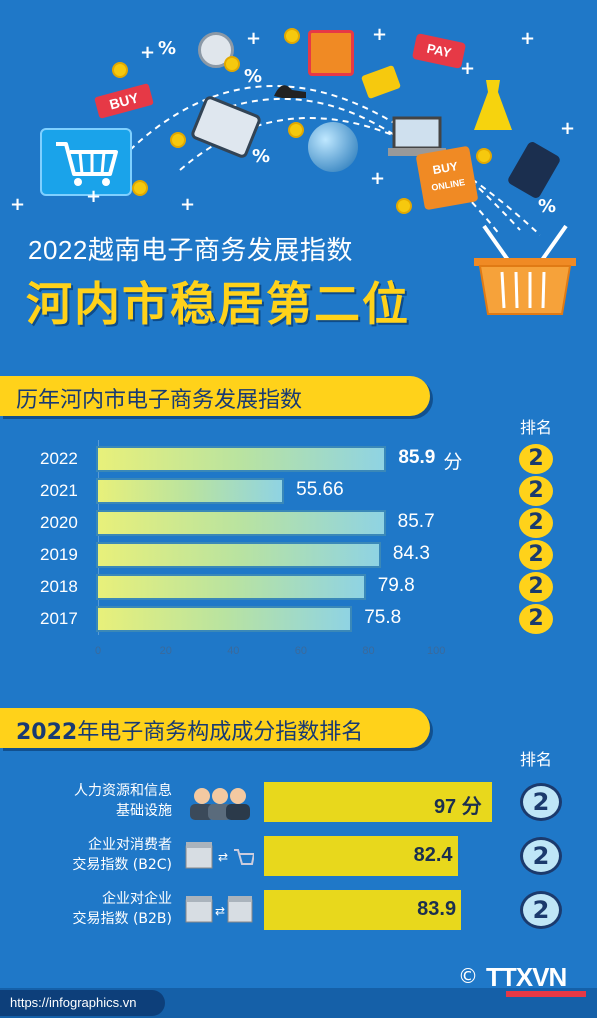  I want to click on axis-tick-label: 0, so click(98, 651).